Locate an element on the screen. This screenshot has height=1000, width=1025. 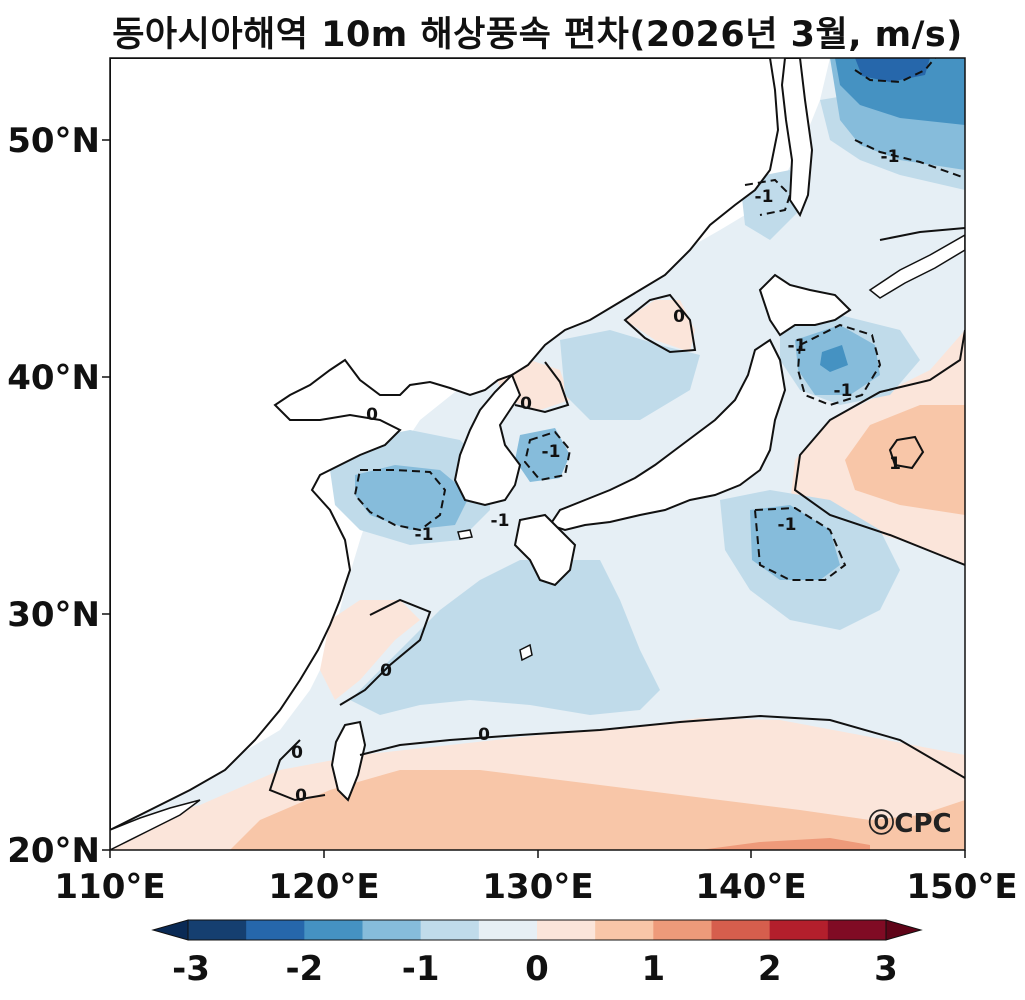
field-negative-eastsea is located at coordinates (630, 375).